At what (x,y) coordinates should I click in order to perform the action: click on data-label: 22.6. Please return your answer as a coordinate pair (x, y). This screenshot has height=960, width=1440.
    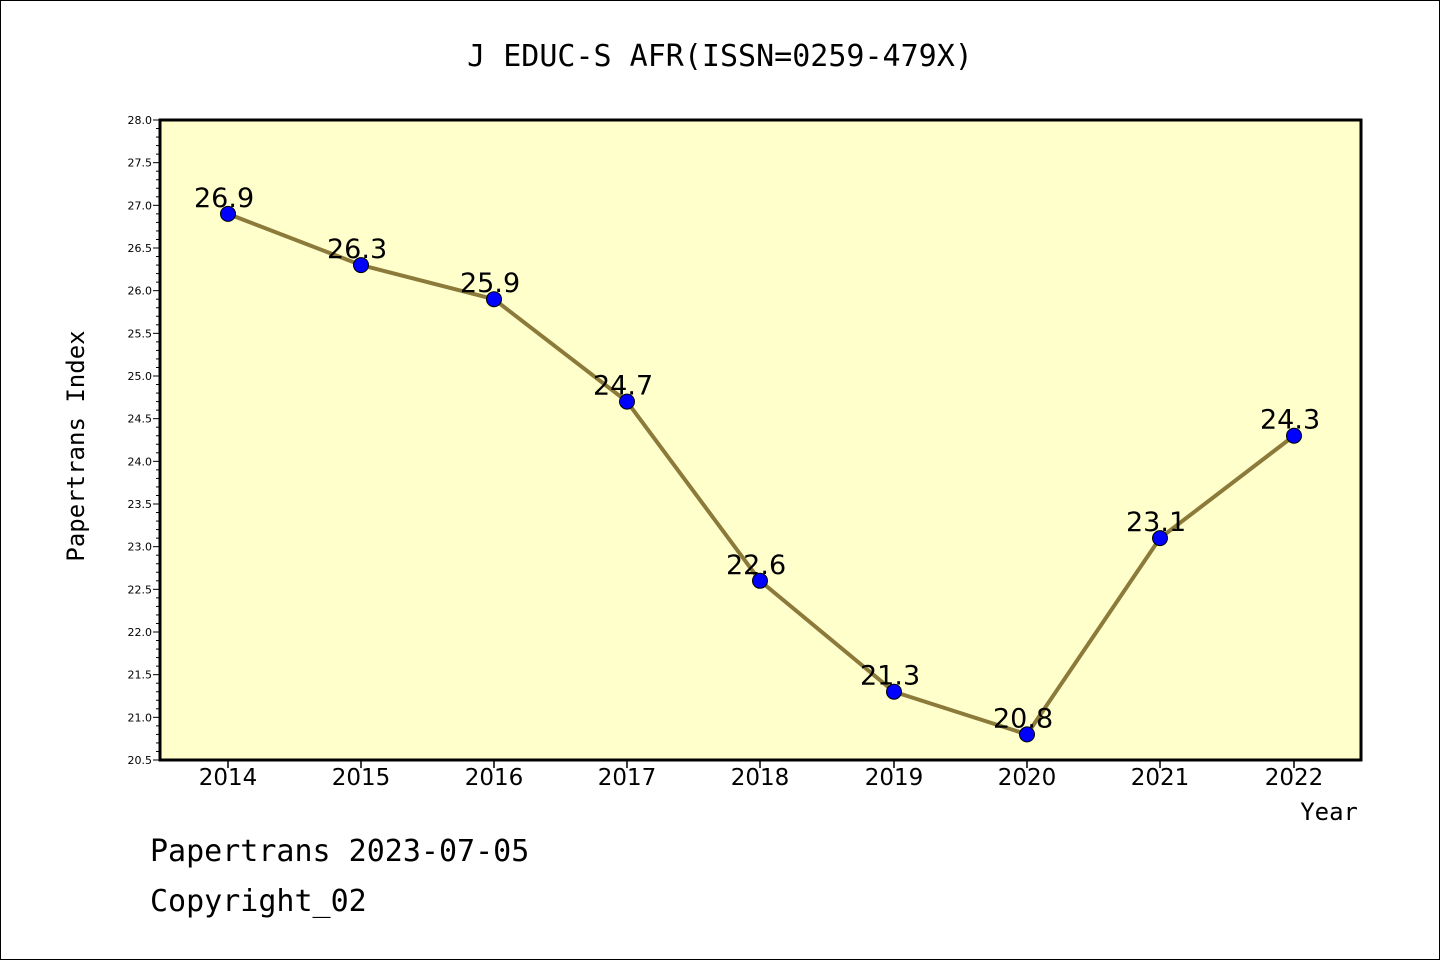
    Looking at the image, I should click on (756, 565).